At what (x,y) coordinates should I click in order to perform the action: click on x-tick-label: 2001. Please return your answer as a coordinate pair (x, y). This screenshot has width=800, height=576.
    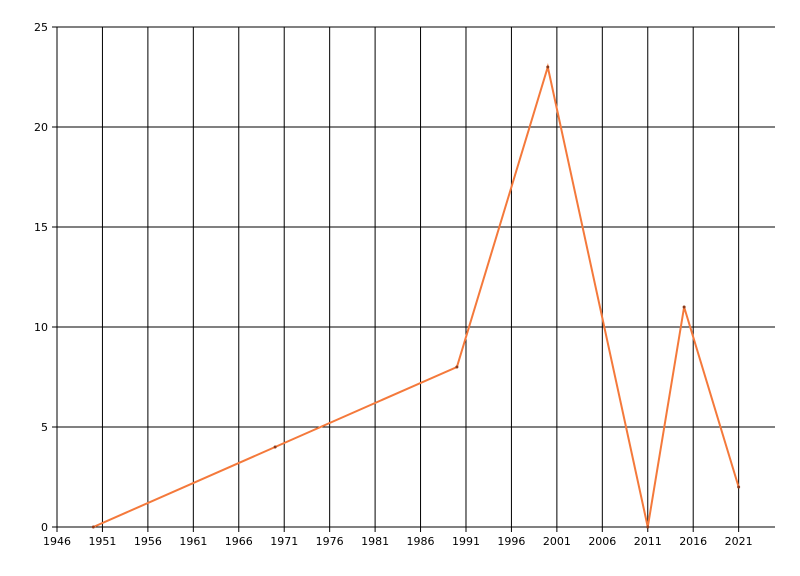
    Looking at the image, I should click on (557, 541).